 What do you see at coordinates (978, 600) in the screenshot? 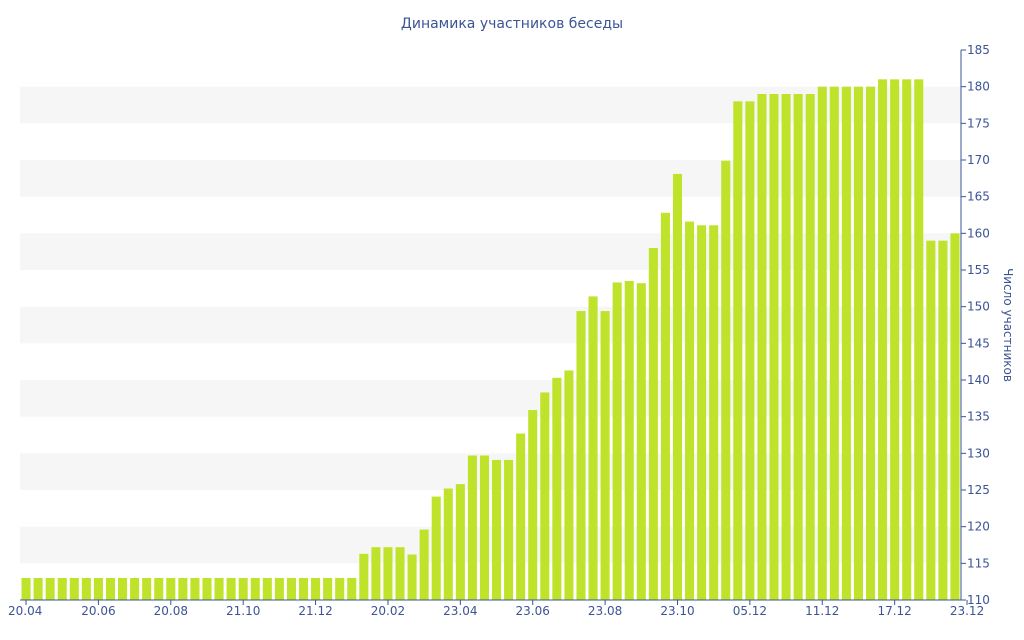
I see `y-tick-label: 110` at bounding box center [978, 600].